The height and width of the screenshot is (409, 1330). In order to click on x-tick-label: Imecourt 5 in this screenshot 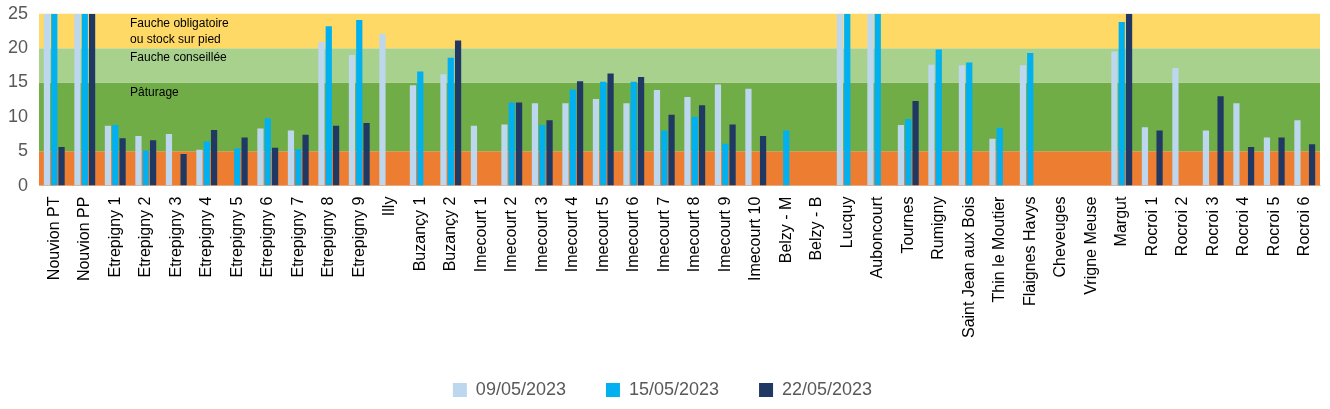, I will do `click(602, 234)`.